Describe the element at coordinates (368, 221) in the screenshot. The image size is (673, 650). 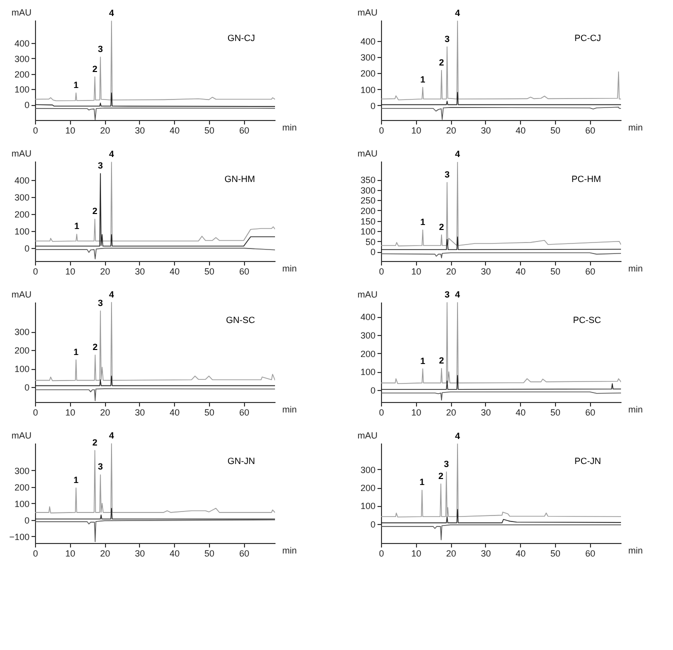
I see `y-tick-label: 150` at that location.